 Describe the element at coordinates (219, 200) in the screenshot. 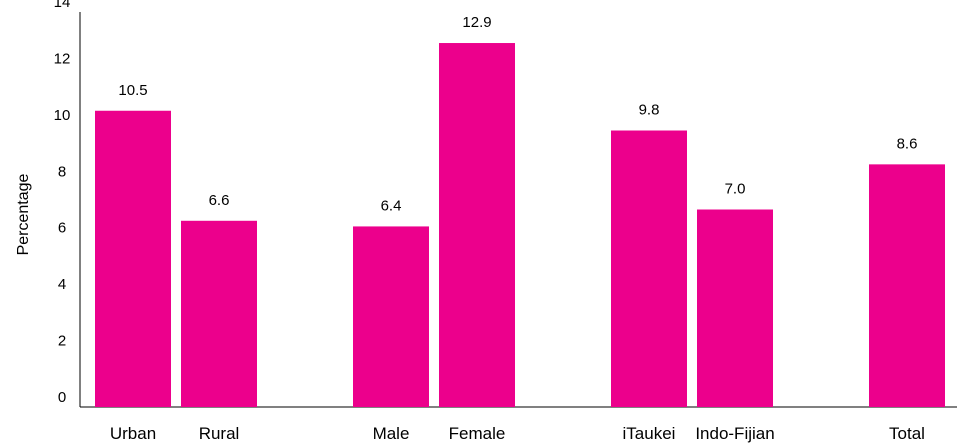

I see `value-label: 6.6` at that location.